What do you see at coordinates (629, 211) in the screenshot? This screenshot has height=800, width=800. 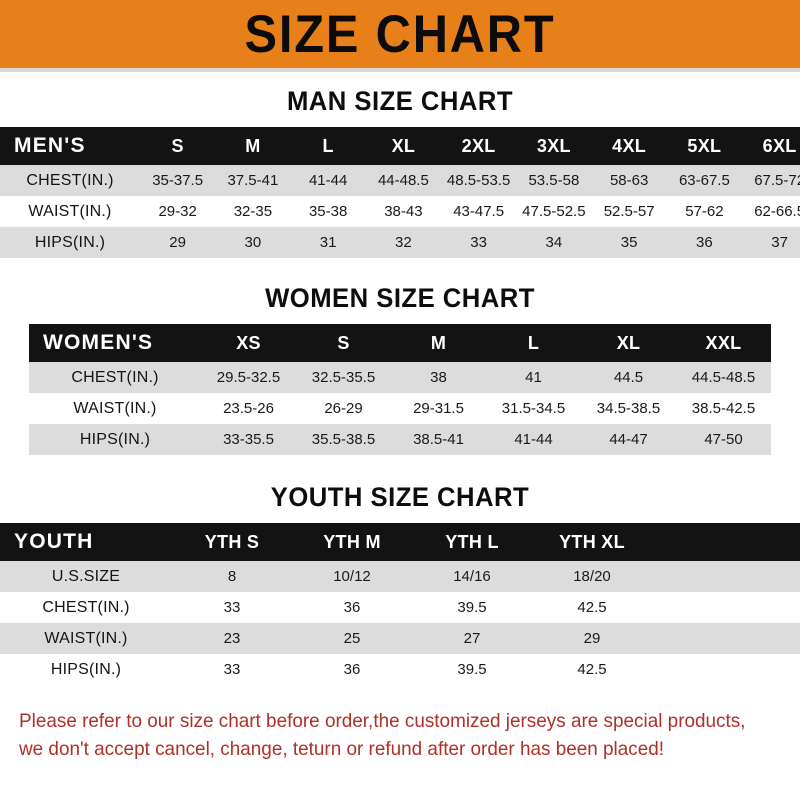 I see `man-cell-1-6: 52.5-57` at bounding box center [629, 211].